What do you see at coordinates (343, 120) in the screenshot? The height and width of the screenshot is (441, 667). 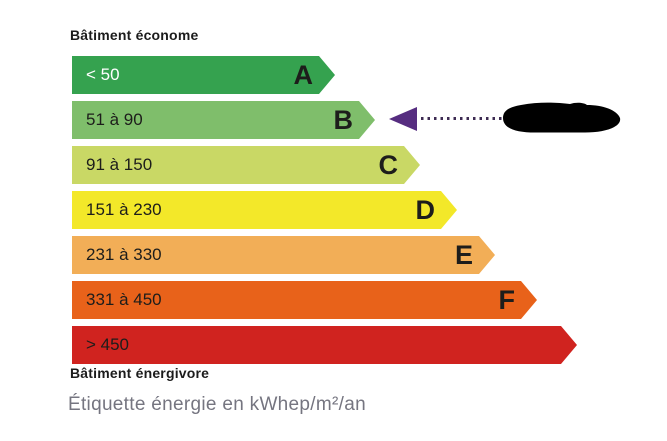 I see `bar-class-letter: B` at bounding box center [343, 120].